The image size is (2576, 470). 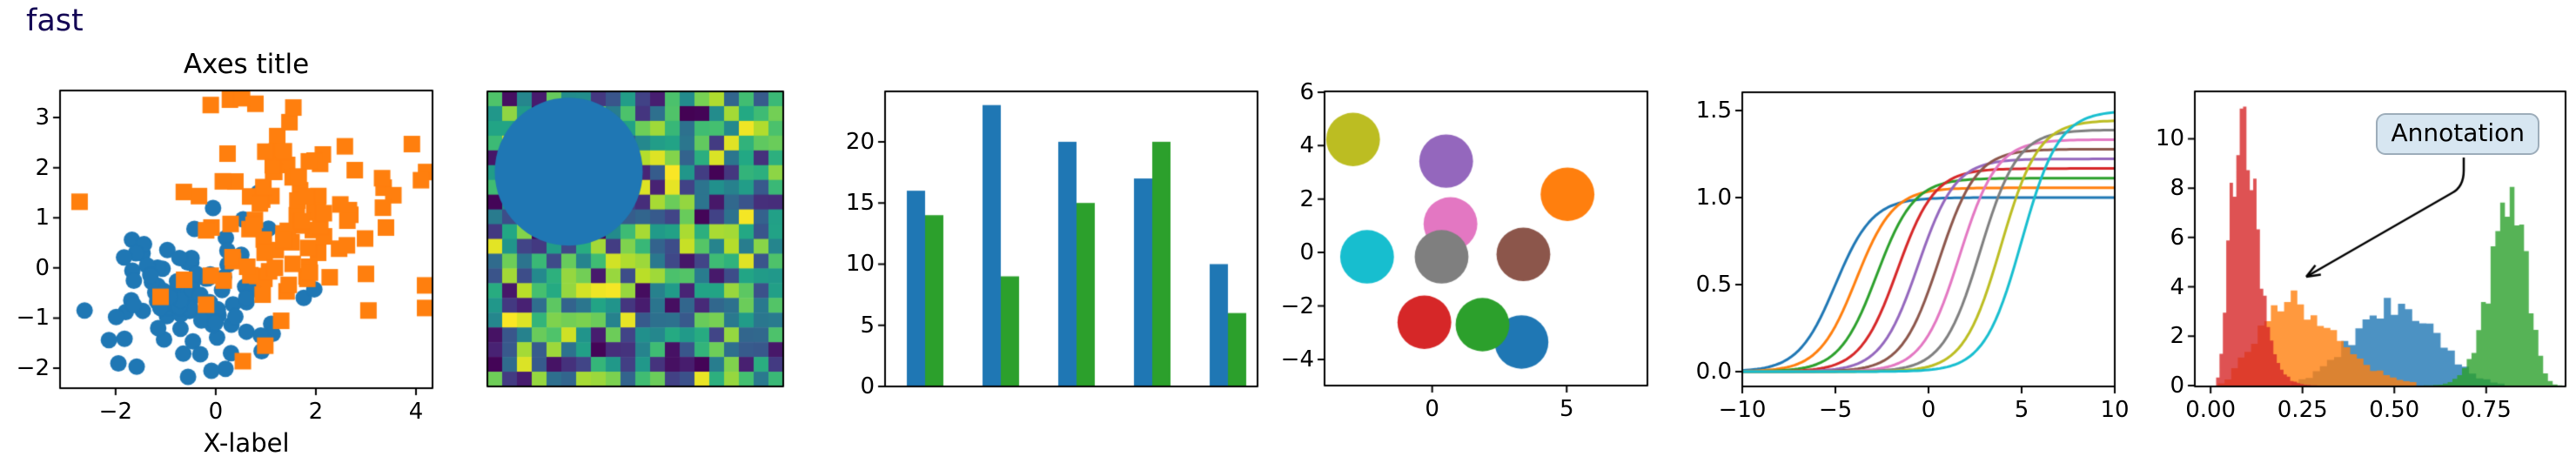 I want to click on axes-colored-circles, so click(x=1486, y=239).